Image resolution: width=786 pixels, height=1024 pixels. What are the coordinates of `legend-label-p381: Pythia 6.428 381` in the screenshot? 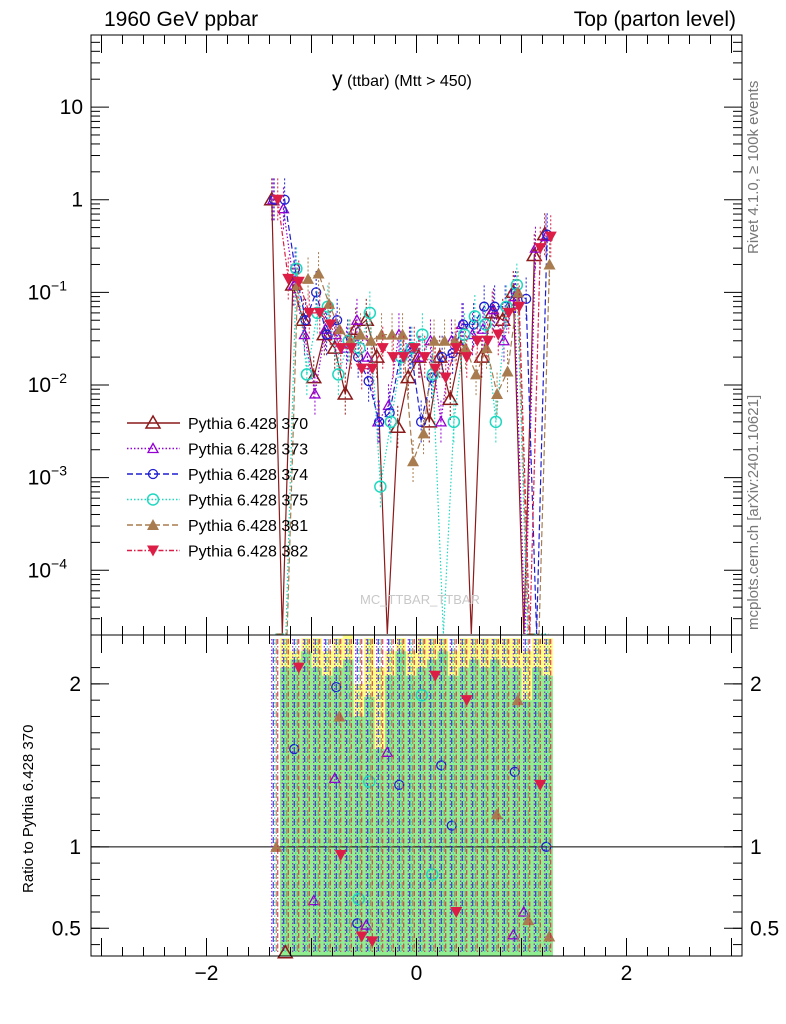 It's located at (248, 526).